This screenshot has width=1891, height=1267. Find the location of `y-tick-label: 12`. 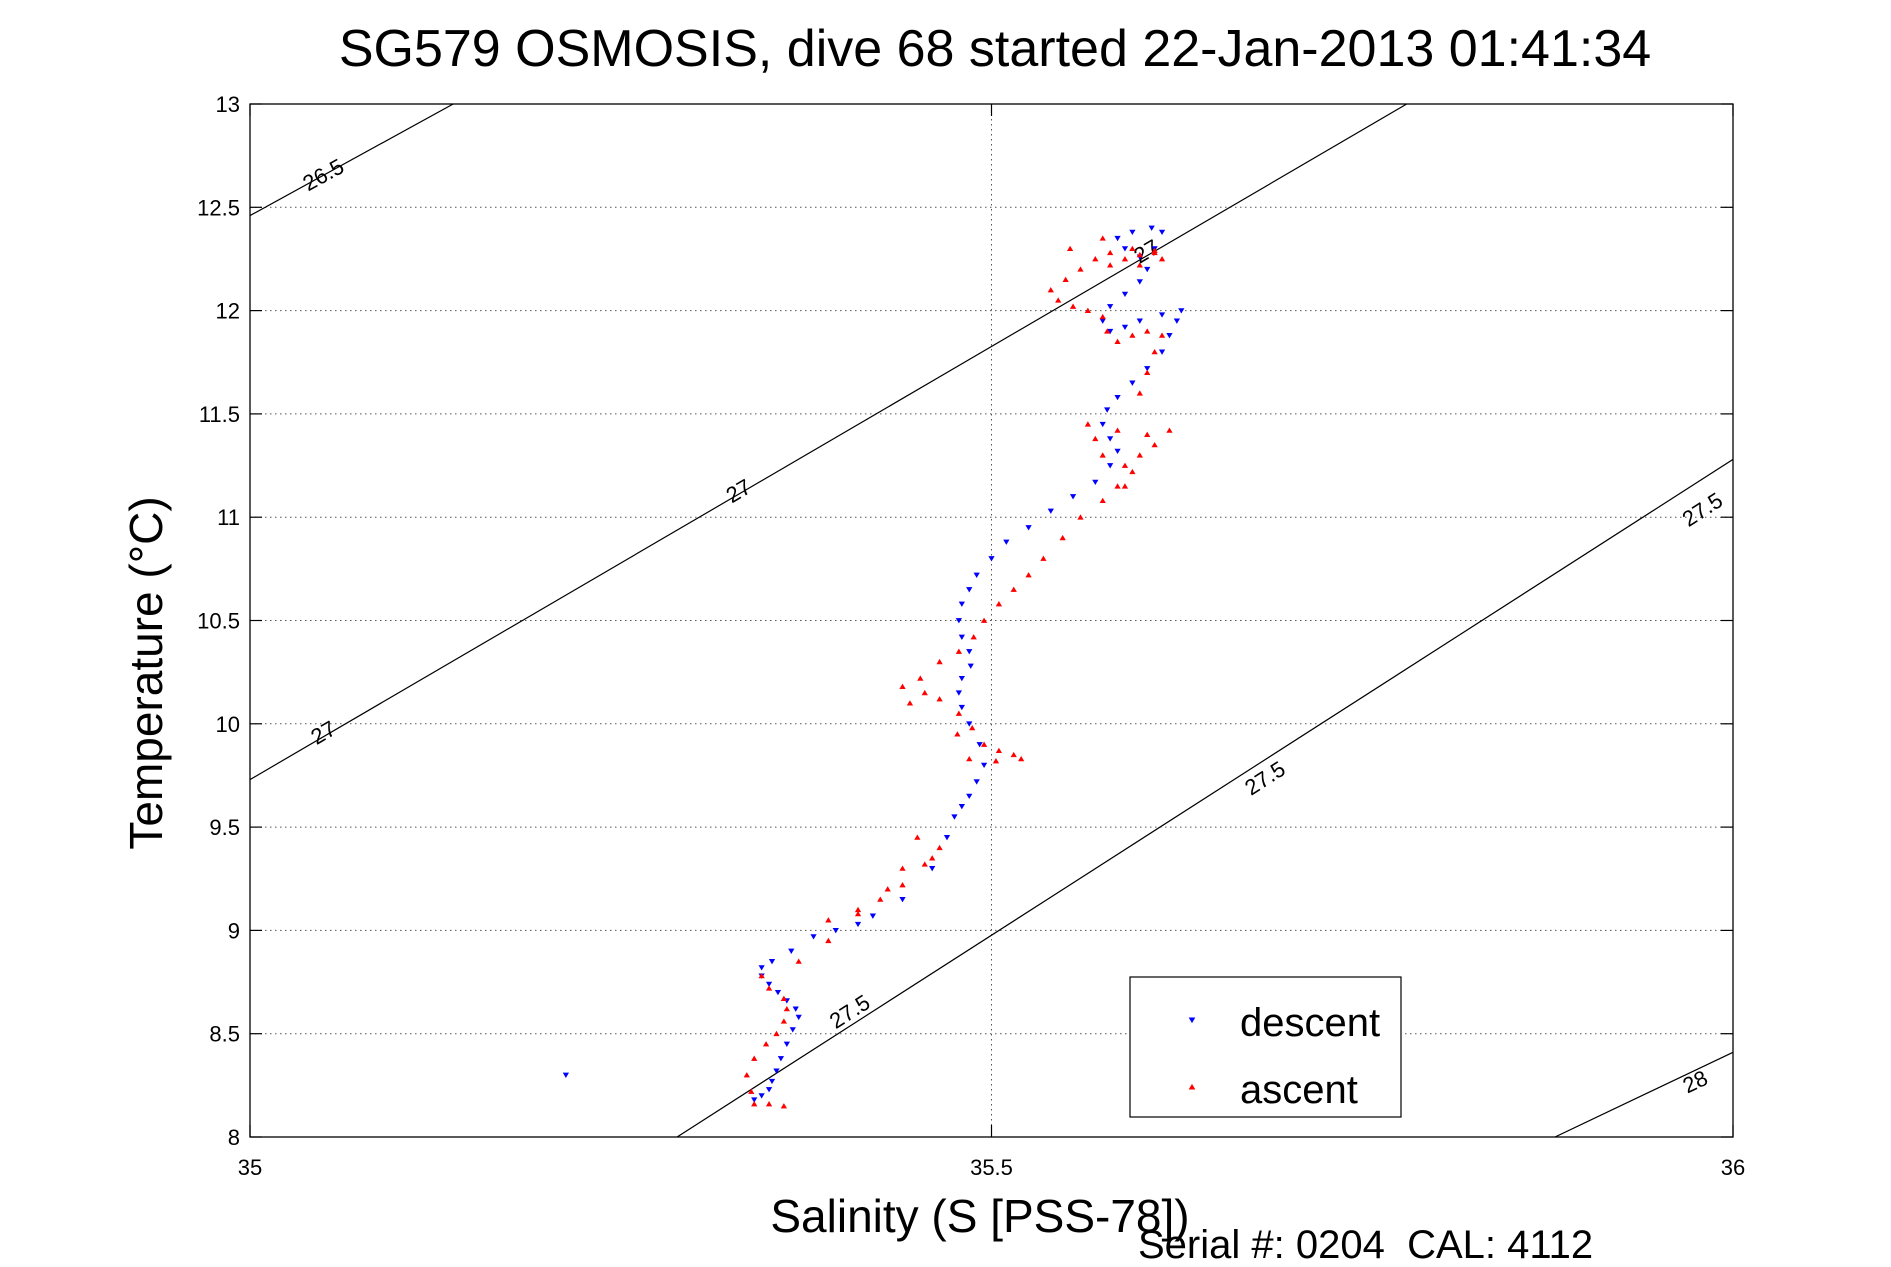

y-tick-label: 12 is located at coordinates (228, 311).